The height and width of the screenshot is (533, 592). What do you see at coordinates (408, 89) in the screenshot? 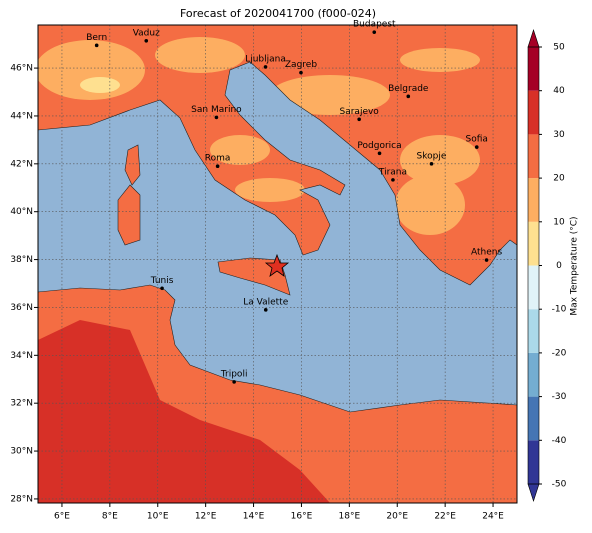
I see `city-label: Belgrade` at bounding box center [408, 89].